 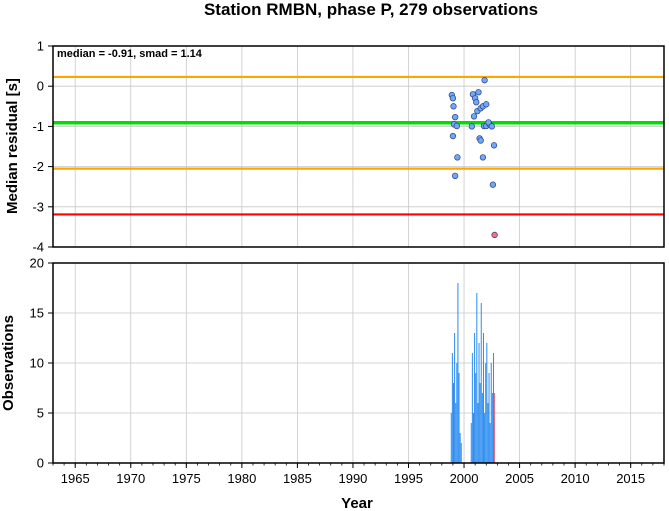 What do you see at coordinates (8, 363) in the screenshot?
I see `observations-y-axis-label: Observations` at bounding box center [8, 363].